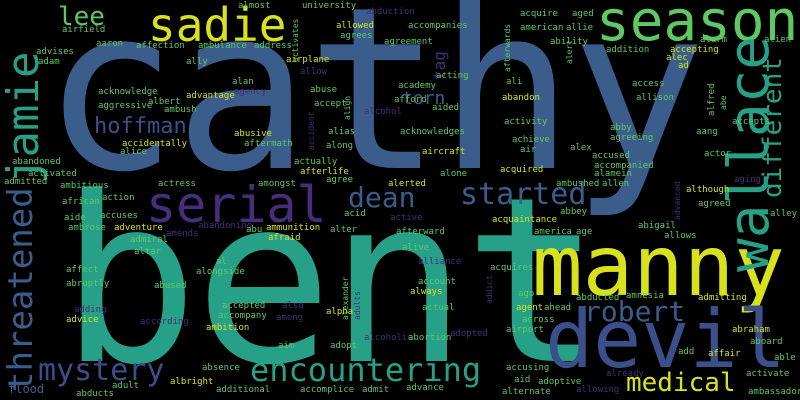 Image resolution: width=800 pixels, height=400 pixels. Describe the element at coordinates (616, 184) in the screenshot. I see `word-allen: allen` at that location.